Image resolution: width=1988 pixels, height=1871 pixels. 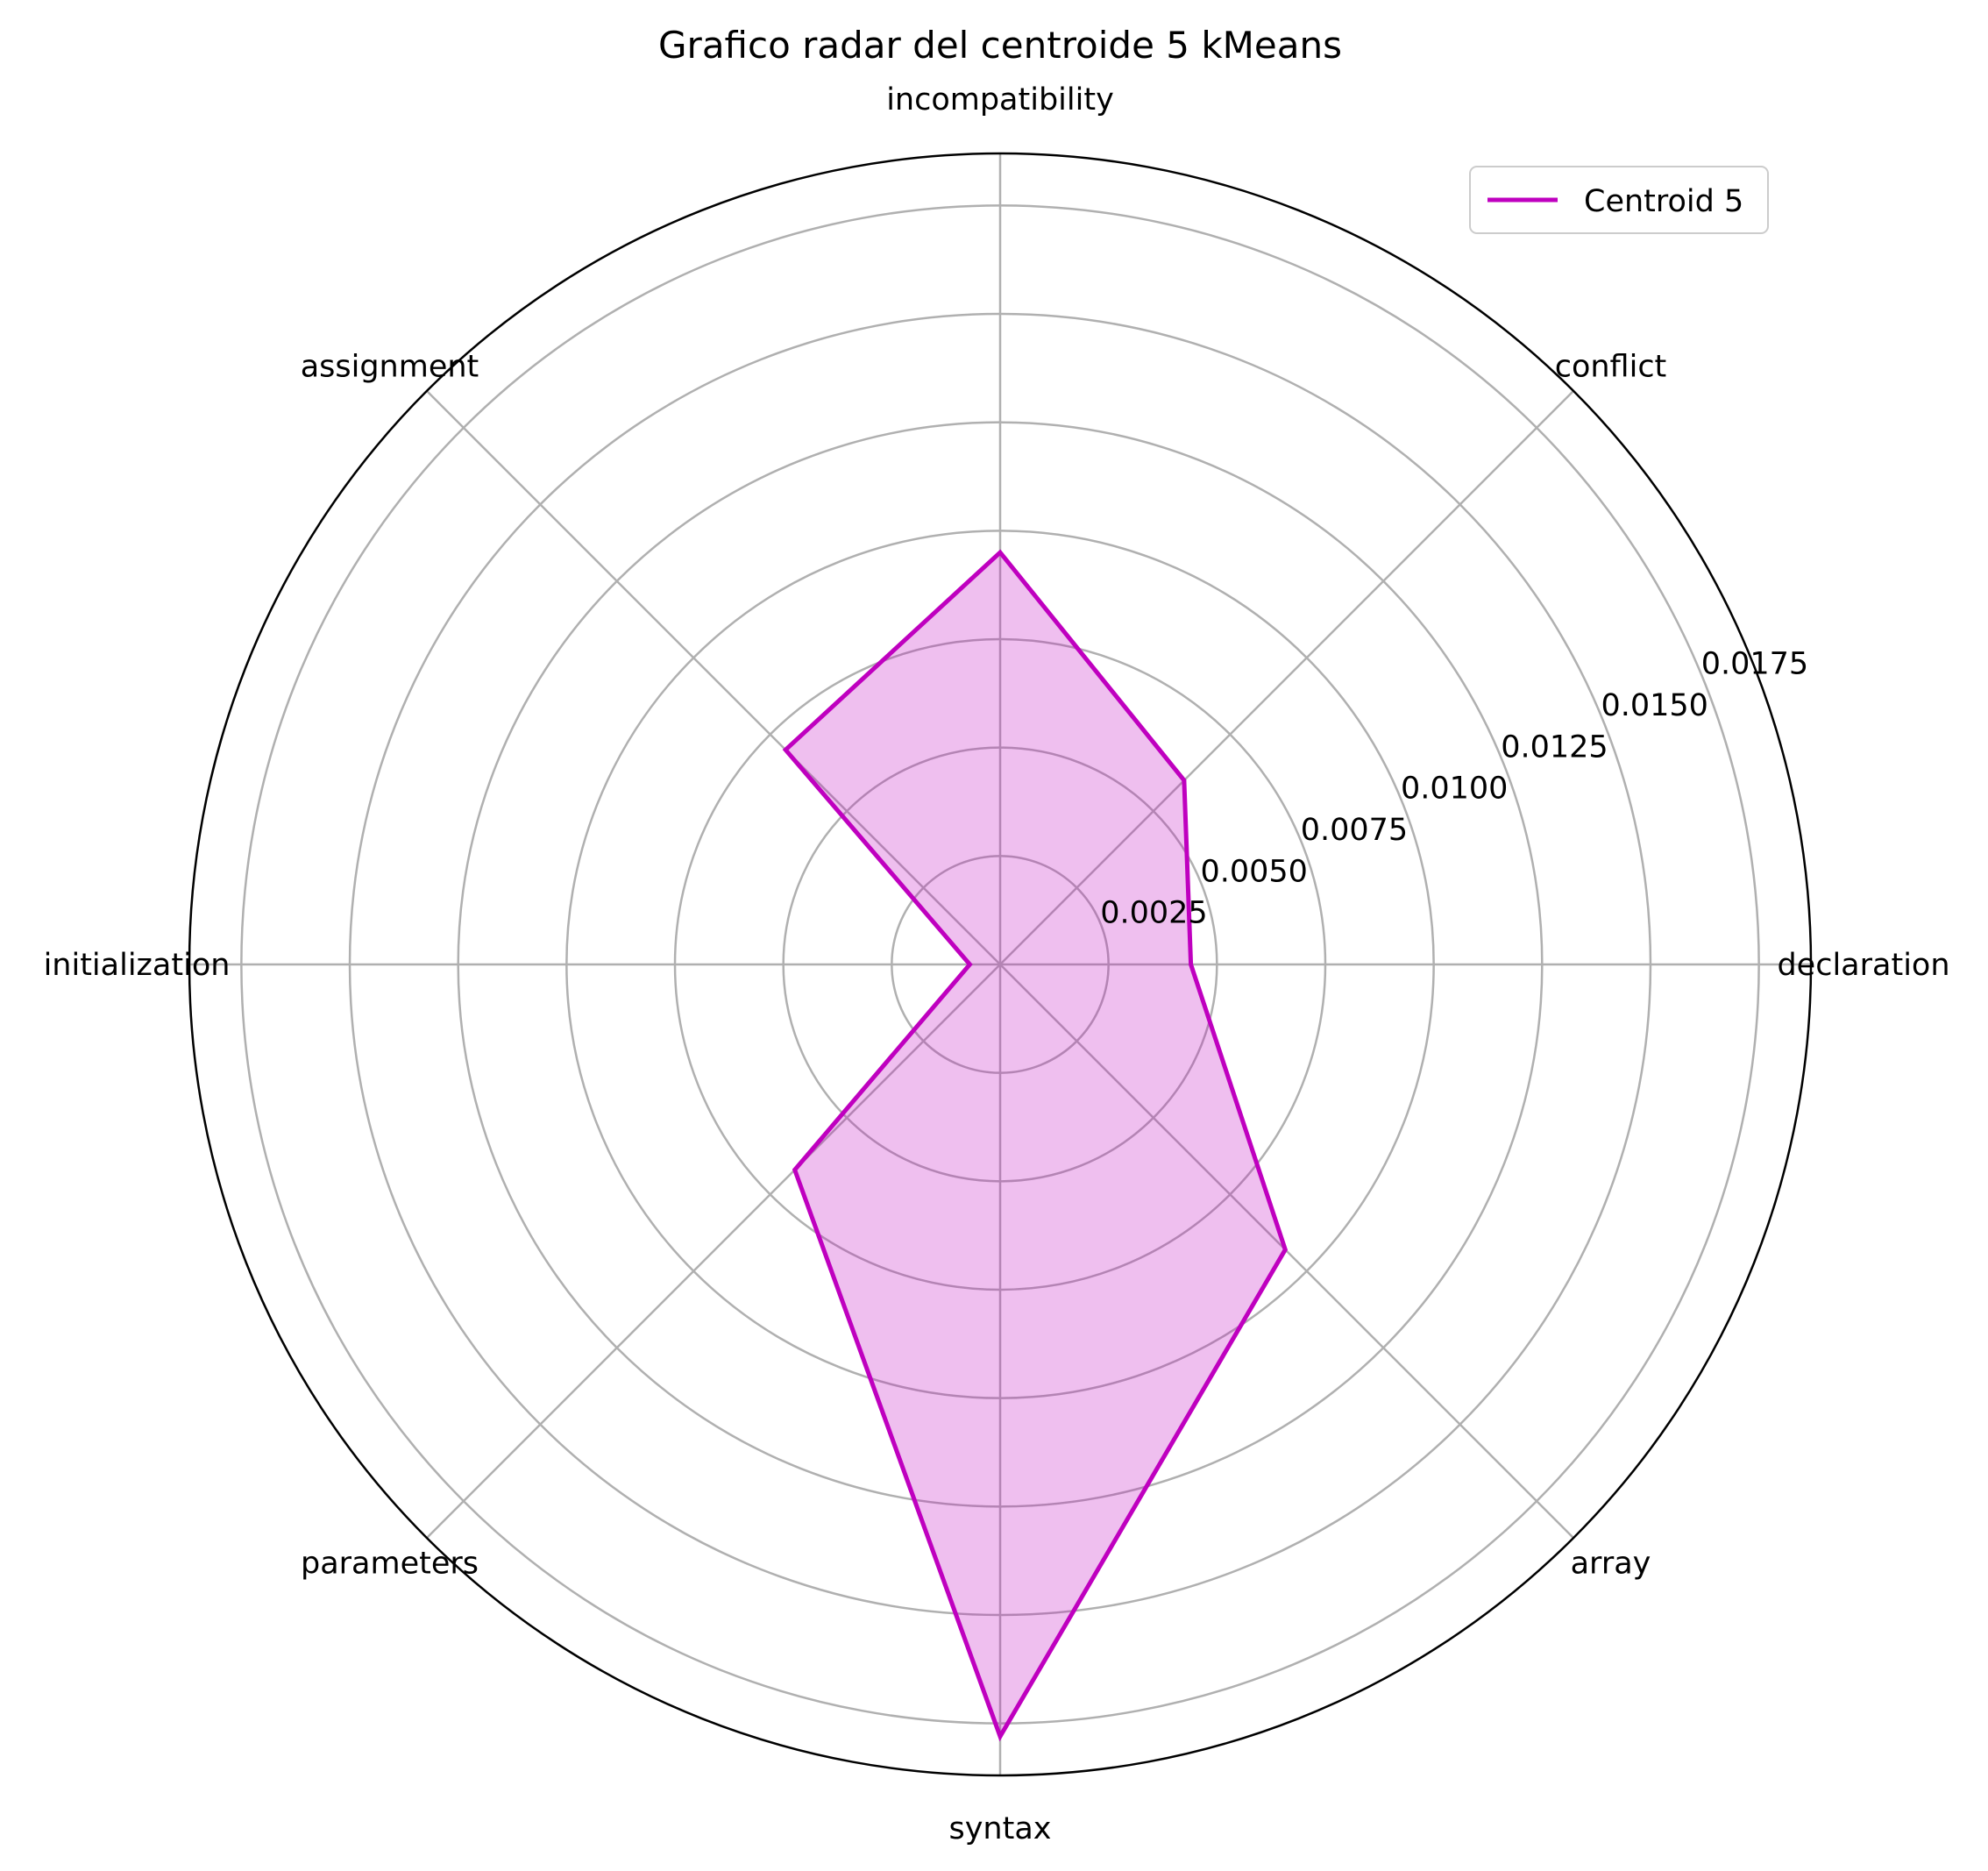 I want to click on radial-tick-label: 0.0050, so click(x=1253, y=872).